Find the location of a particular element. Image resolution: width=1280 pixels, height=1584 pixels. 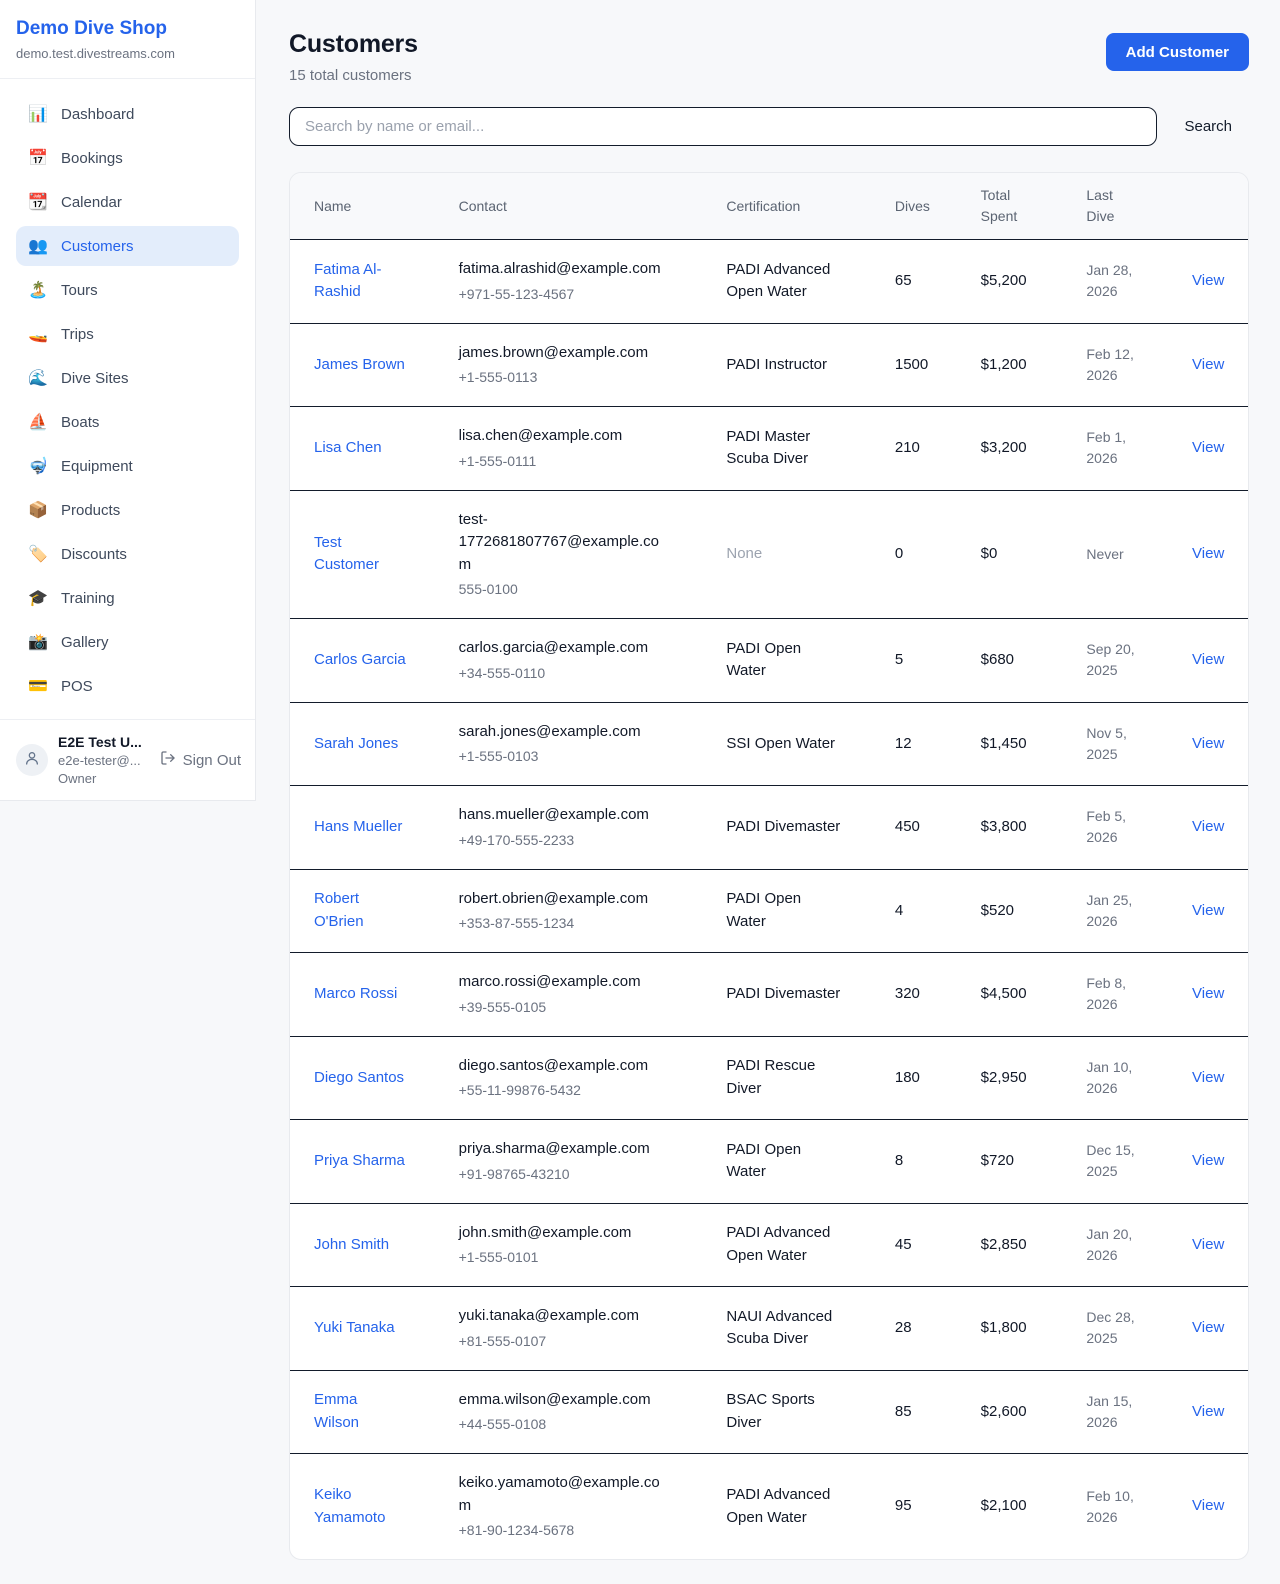

certification: PADI Advanced Open Water is located at coordinates (778, 1244).